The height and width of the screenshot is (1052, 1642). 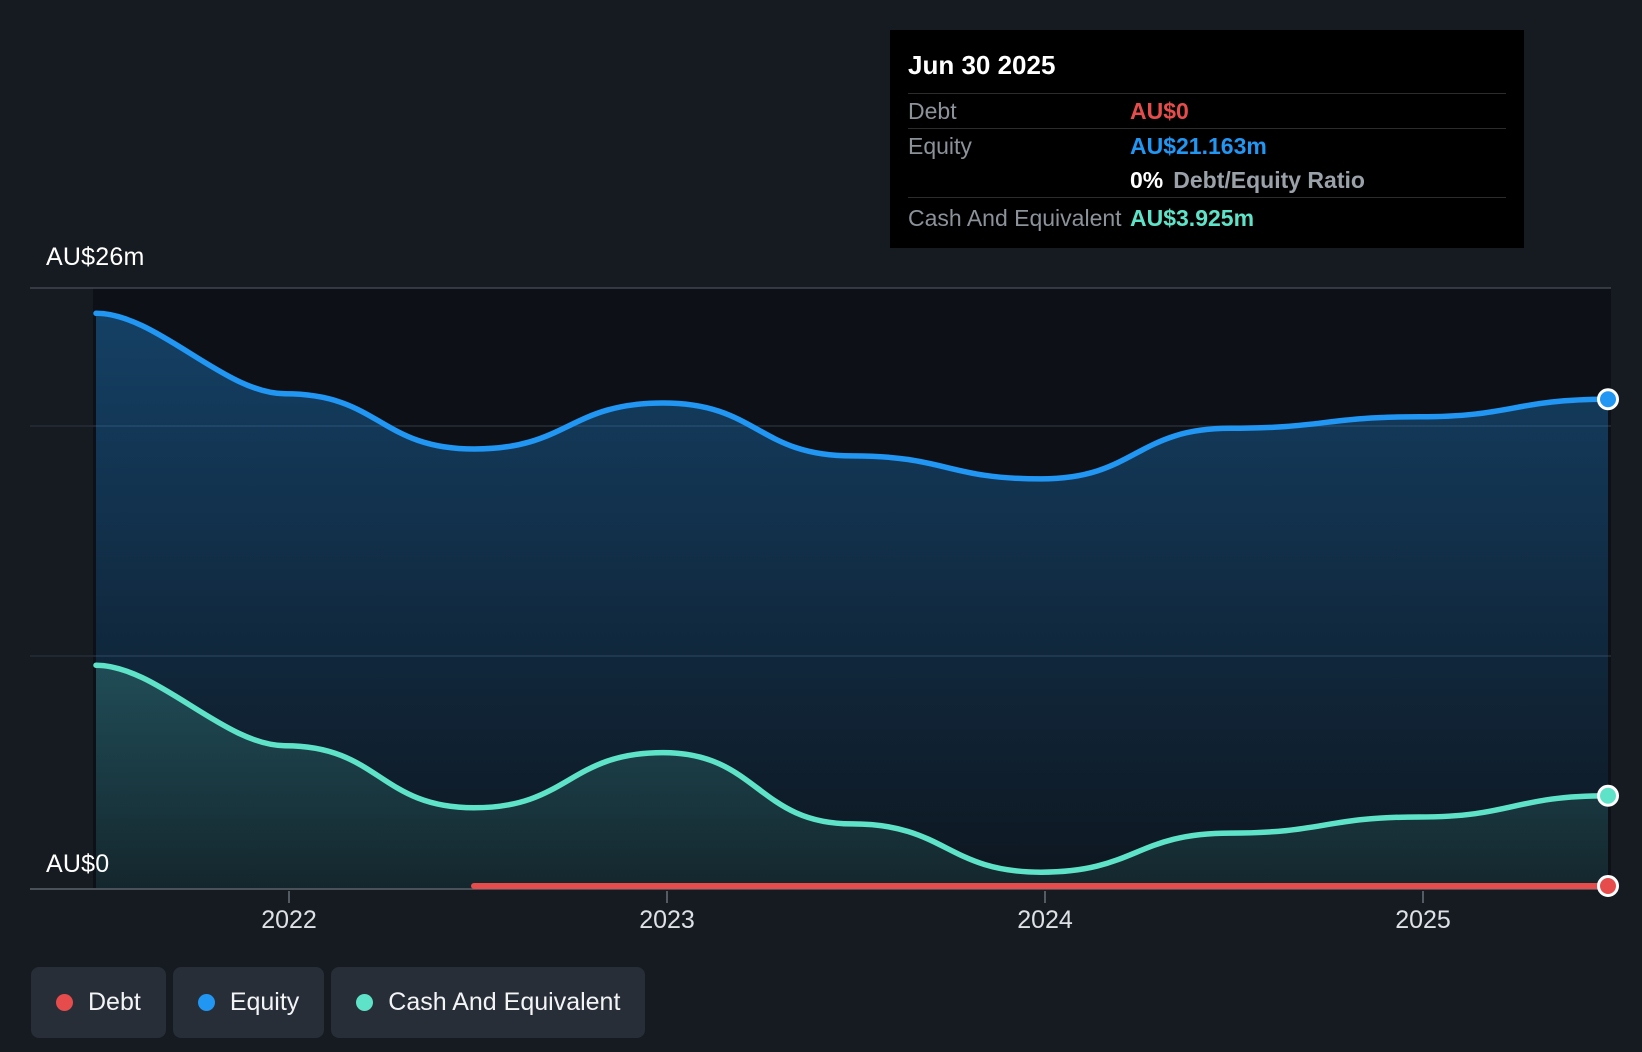 I want to click on tooltip-equity-label: Equity, so click(x=940, y=145).